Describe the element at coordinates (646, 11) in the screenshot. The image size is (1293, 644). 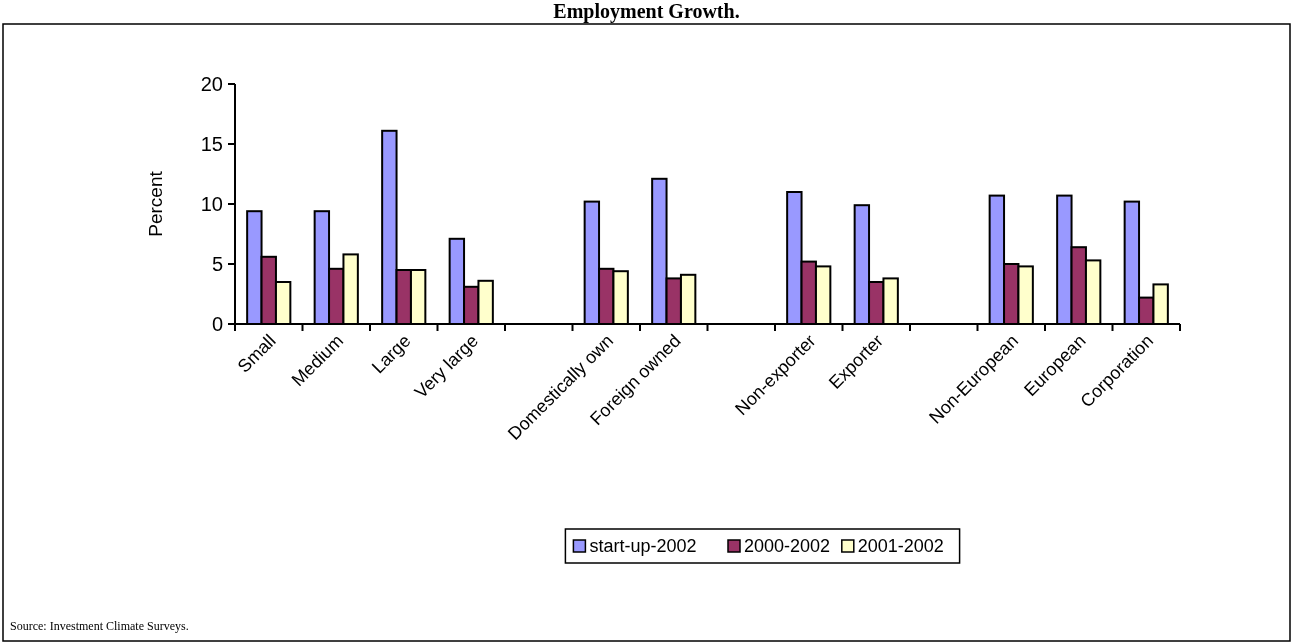
I see `chart-title: Employment Growth.` at that location.